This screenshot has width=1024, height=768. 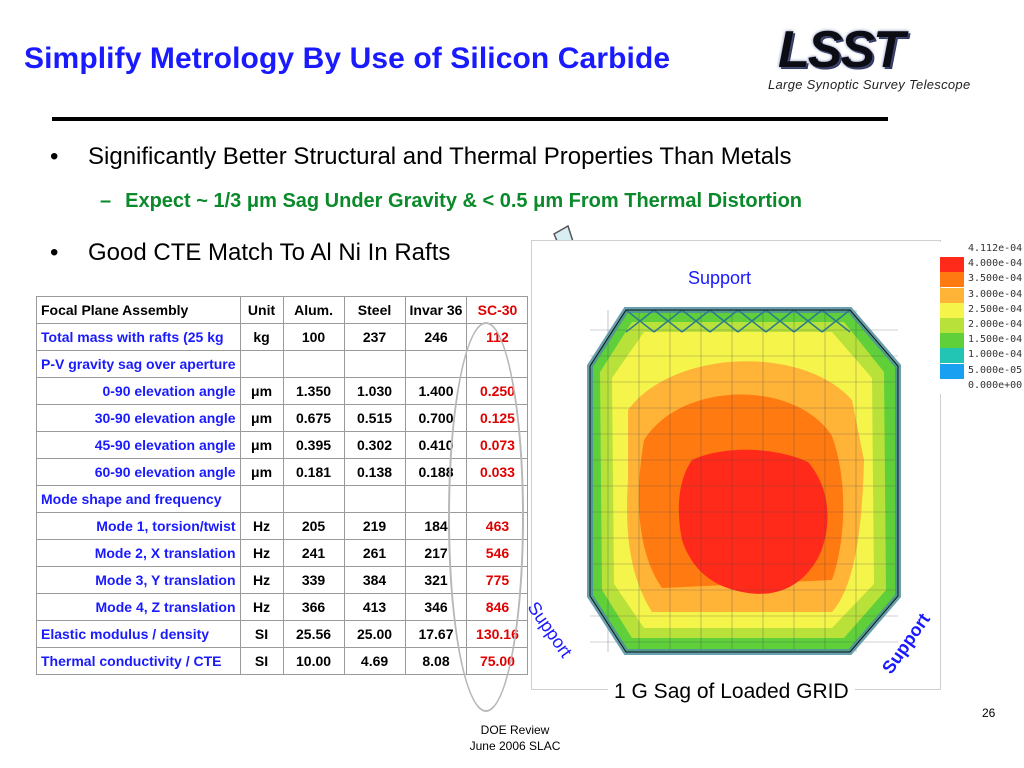 I want to click on table-header-cell: Invar 36, so click(x=436, y=310).